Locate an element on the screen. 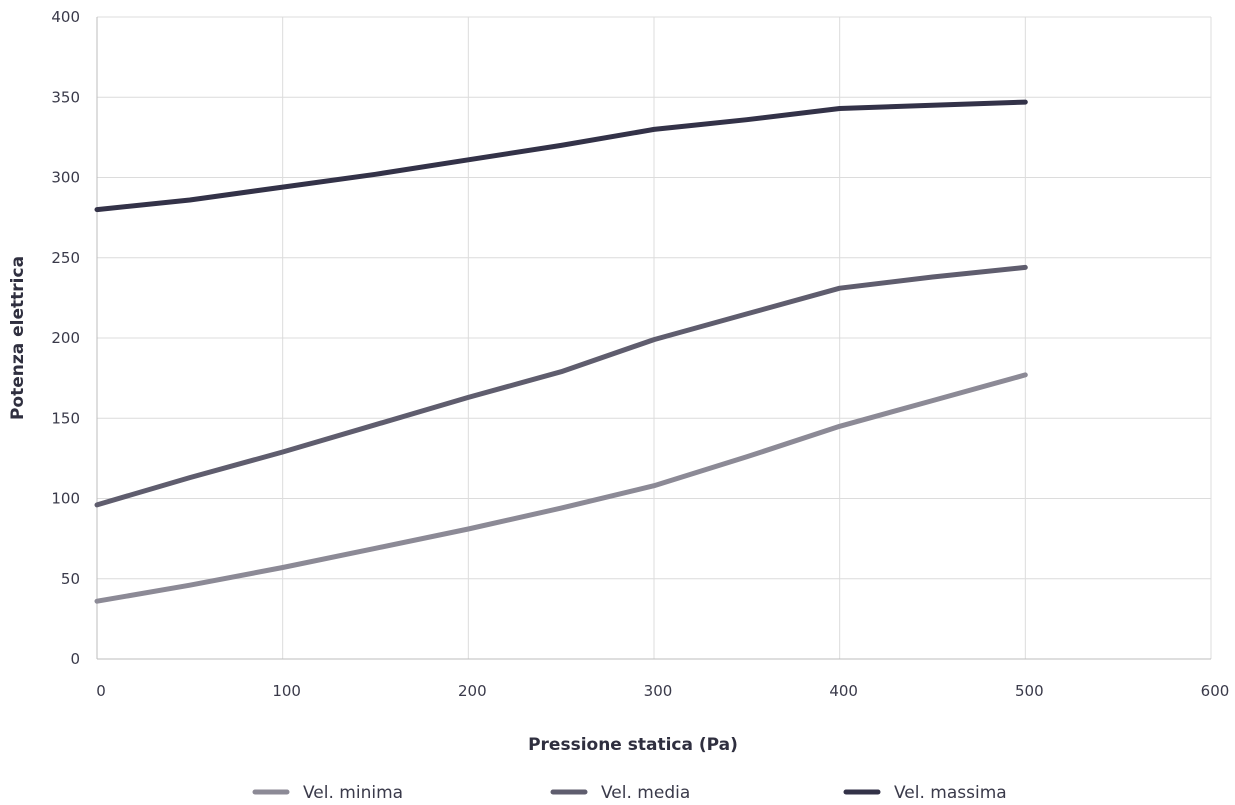 Image resolution: width=1235 pixels, height=805 pixels. y-axis-title: Potenza elettrica is located at coordinates (18, 338).